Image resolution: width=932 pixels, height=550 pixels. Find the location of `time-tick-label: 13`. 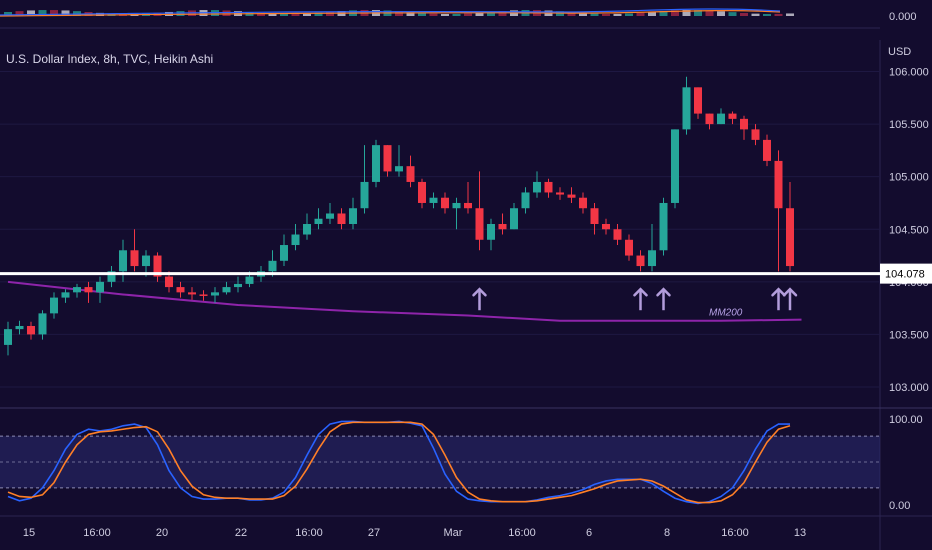

time-tick-label: 13 is located at coordinates (800, 533).